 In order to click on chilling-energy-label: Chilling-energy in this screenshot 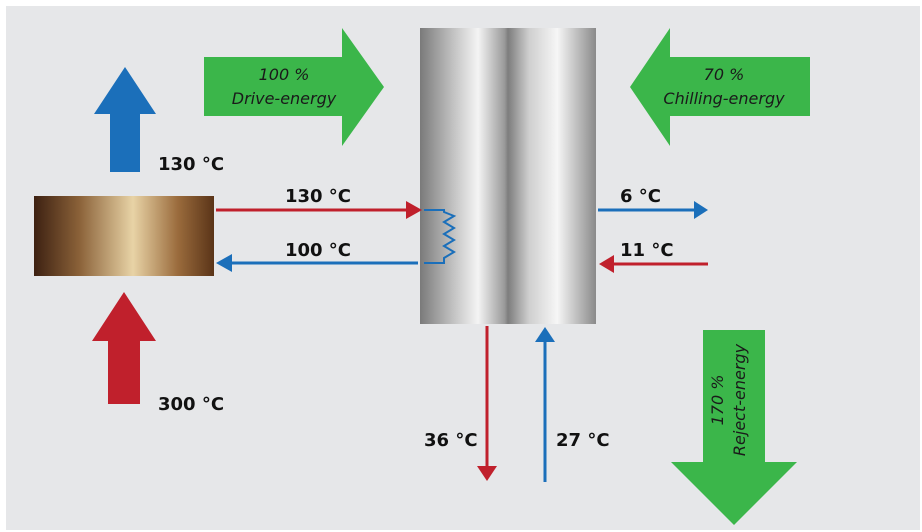, I will do `click(724, 98)`.